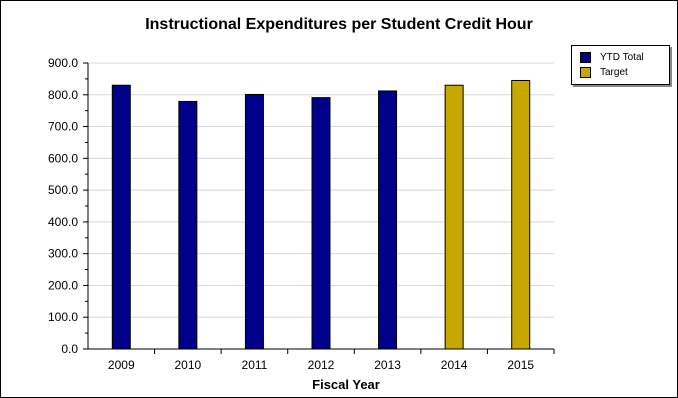 The height and width of the screenshot is (398, 678). What do you see at coordinates (454, 217) in the screenshot?
I see `bar-target-2014` at bounding box center [454, 217].